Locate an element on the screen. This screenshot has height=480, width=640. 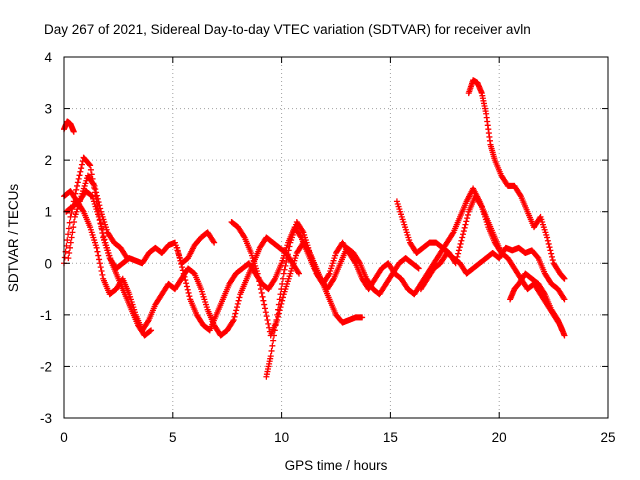
y-tick-label: 1 is located at coordinates (48, 212).